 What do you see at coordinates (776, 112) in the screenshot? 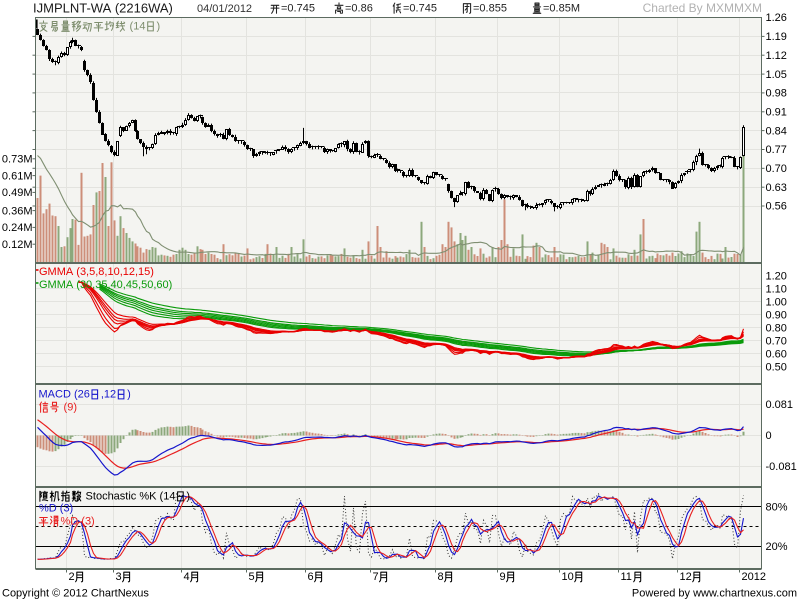
I see `svg-text: 0.91` at bounding box center [776, 112].